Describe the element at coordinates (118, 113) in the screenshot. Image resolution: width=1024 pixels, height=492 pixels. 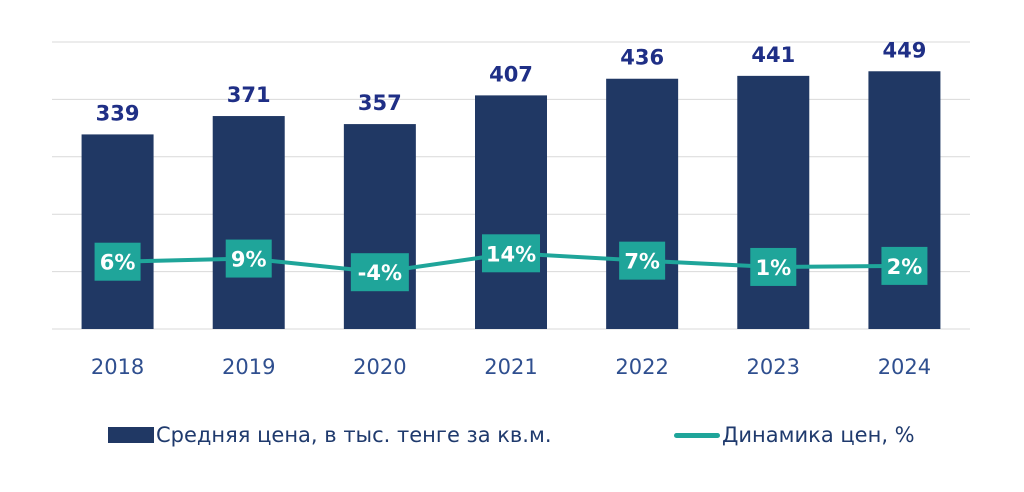
I see `bar-value-label: 339` at that location.